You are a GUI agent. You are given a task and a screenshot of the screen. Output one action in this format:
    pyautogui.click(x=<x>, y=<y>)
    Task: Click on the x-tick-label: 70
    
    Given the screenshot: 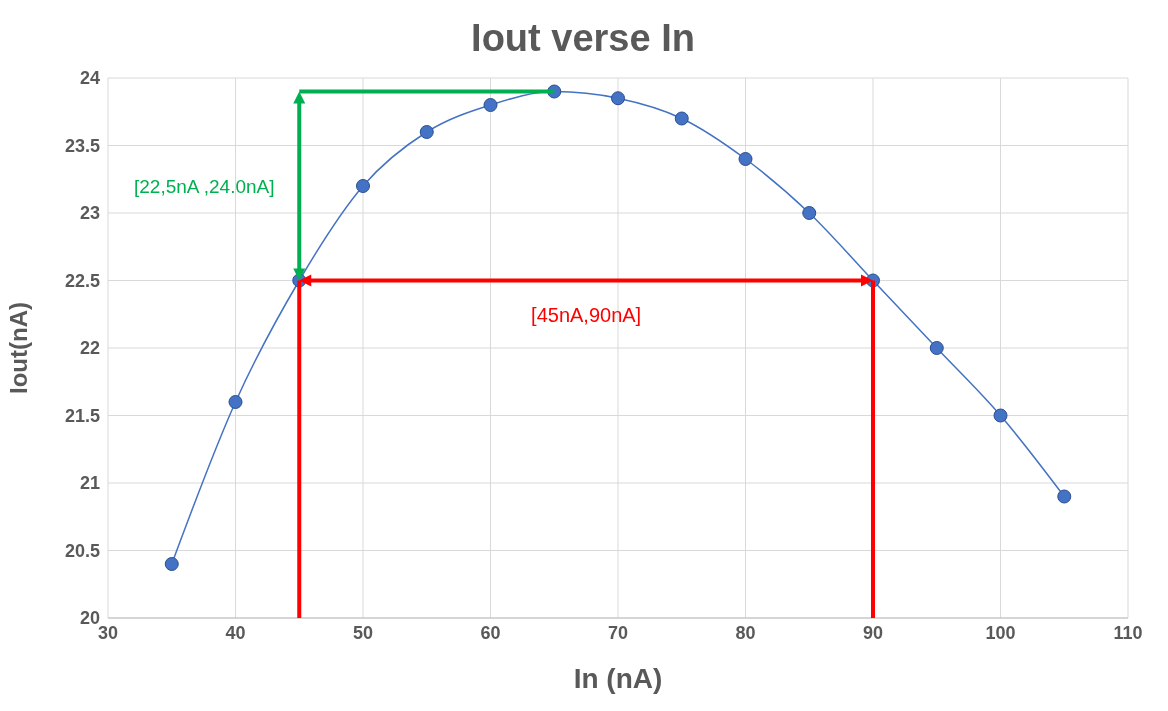 What is the action you would take?
    pyautogui.click(x=618, y=632)
    